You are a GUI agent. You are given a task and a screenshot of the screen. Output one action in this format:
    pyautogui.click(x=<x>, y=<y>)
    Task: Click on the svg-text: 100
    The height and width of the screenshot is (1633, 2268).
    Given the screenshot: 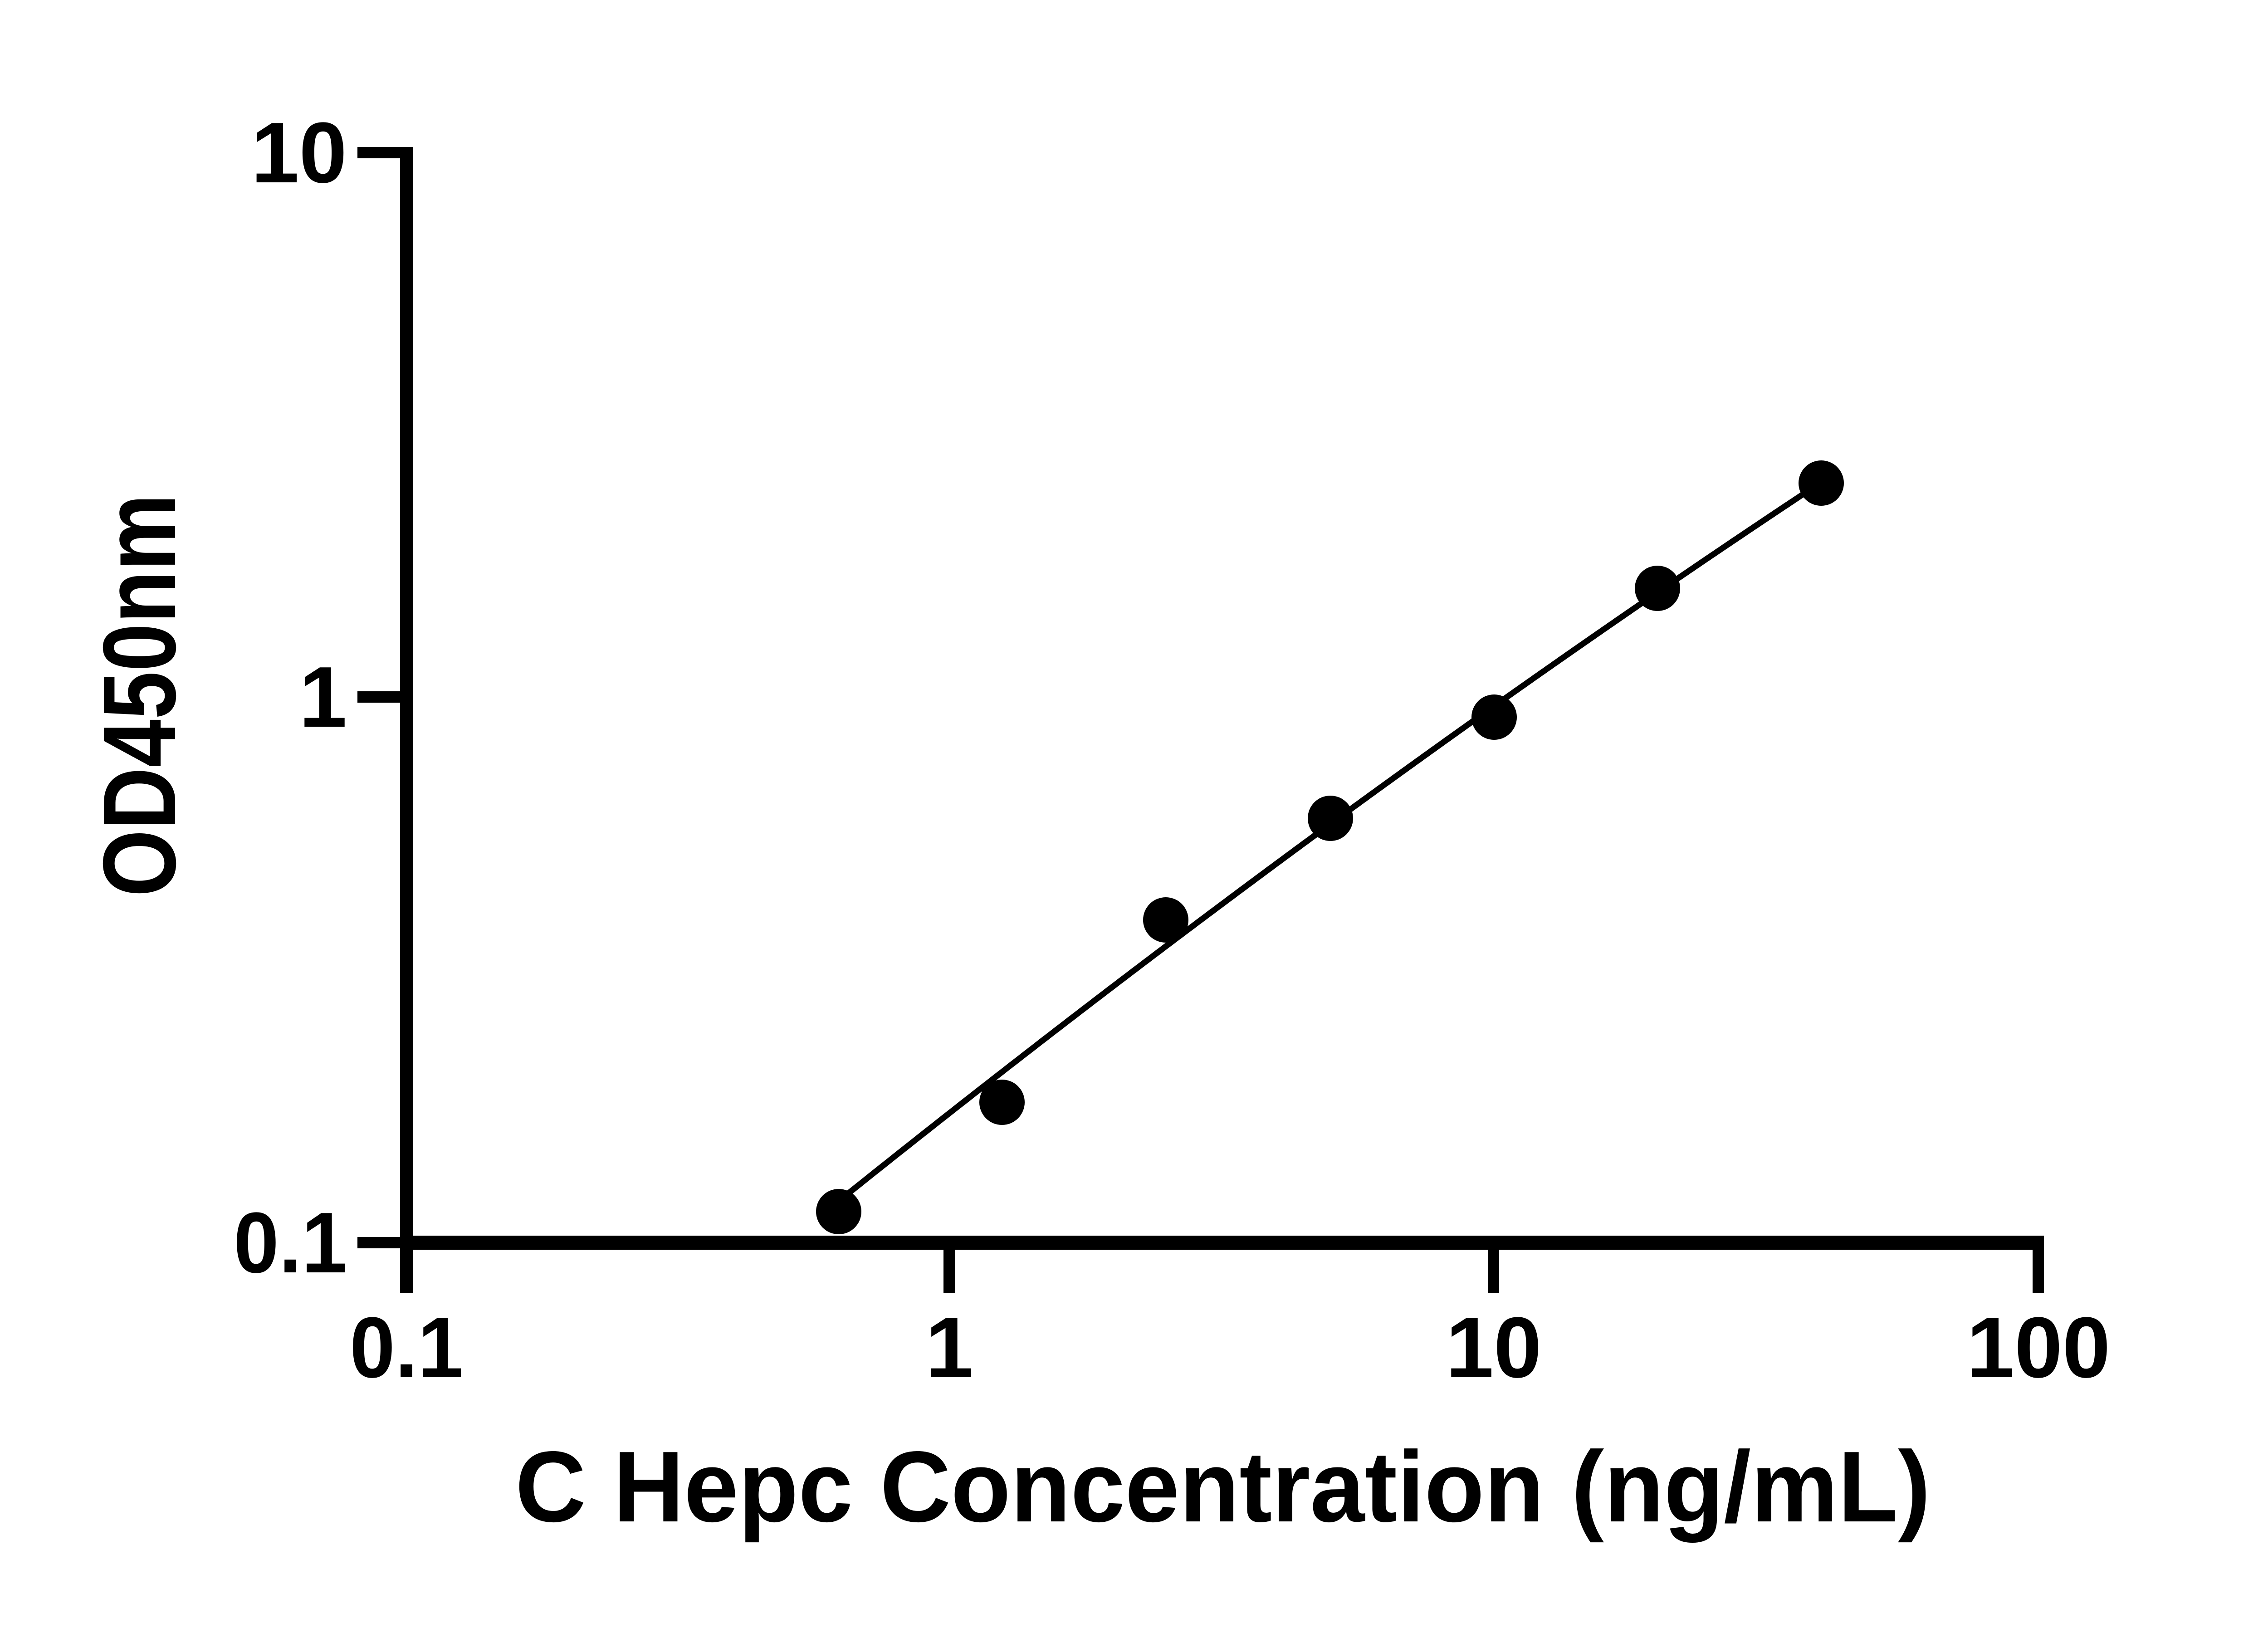 What is the action you would take?
    pyautogui.click(x=2038, y=1348)
    